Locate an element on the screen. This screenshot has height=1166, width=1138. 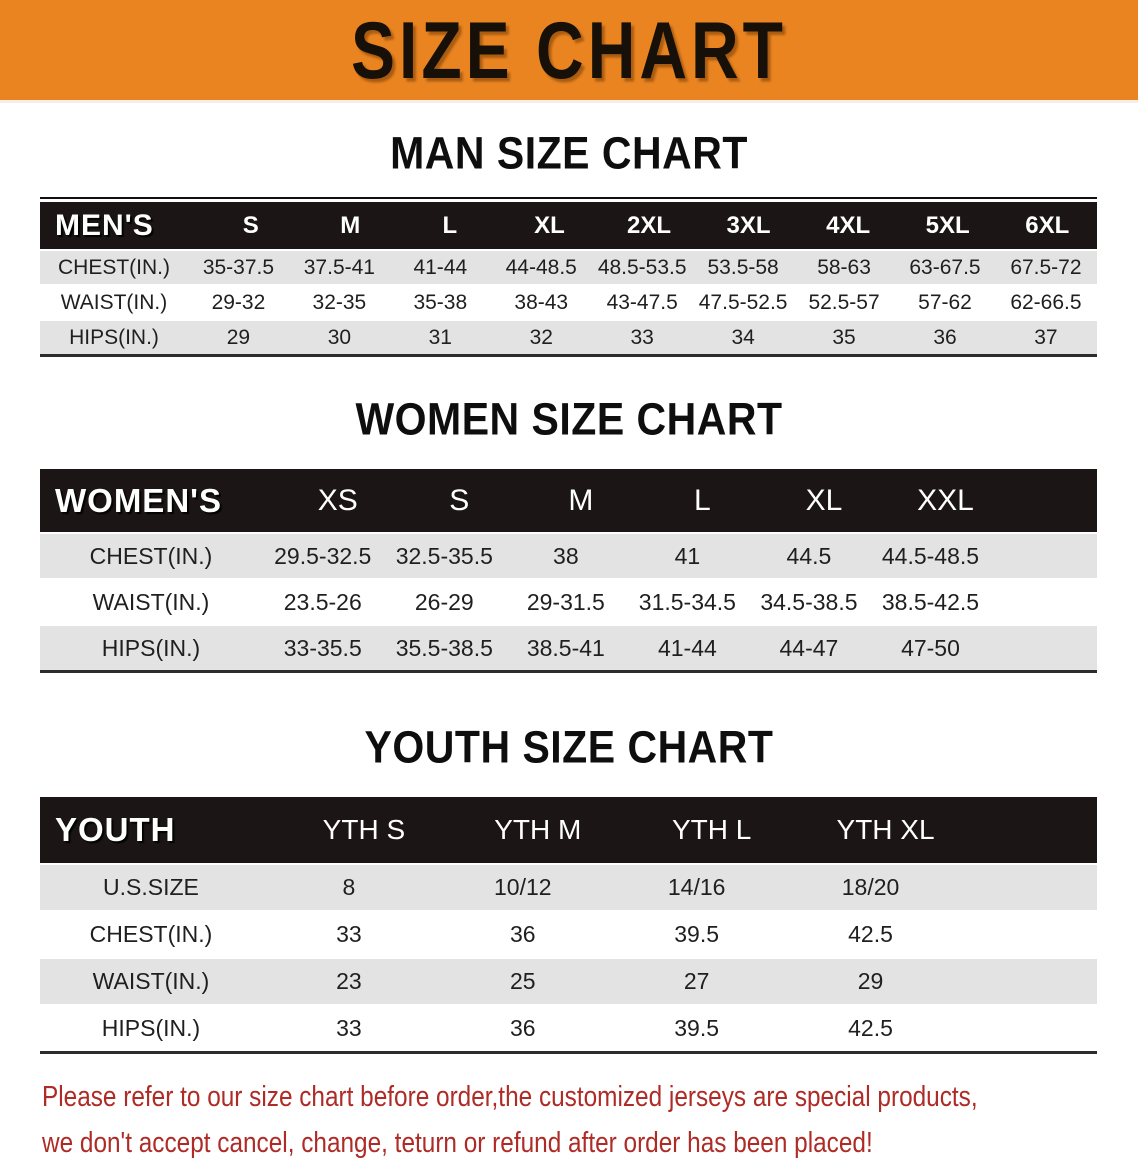
youth-size-column-header: YTH M is located at coordinates (538, 829).